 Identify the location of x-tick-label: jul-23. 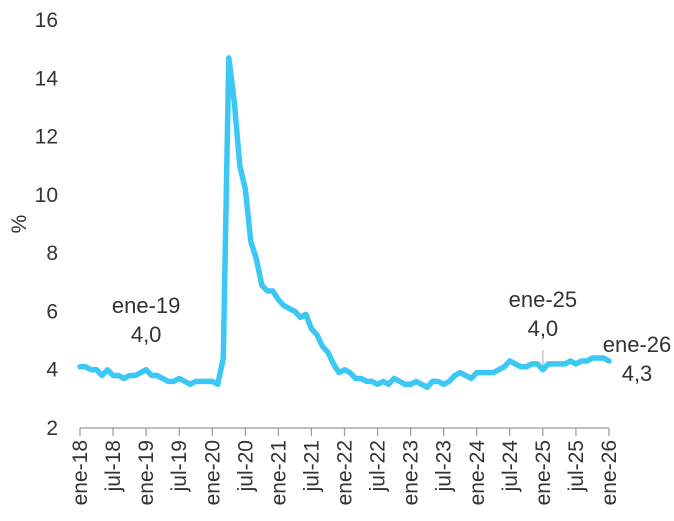
(444, 466).